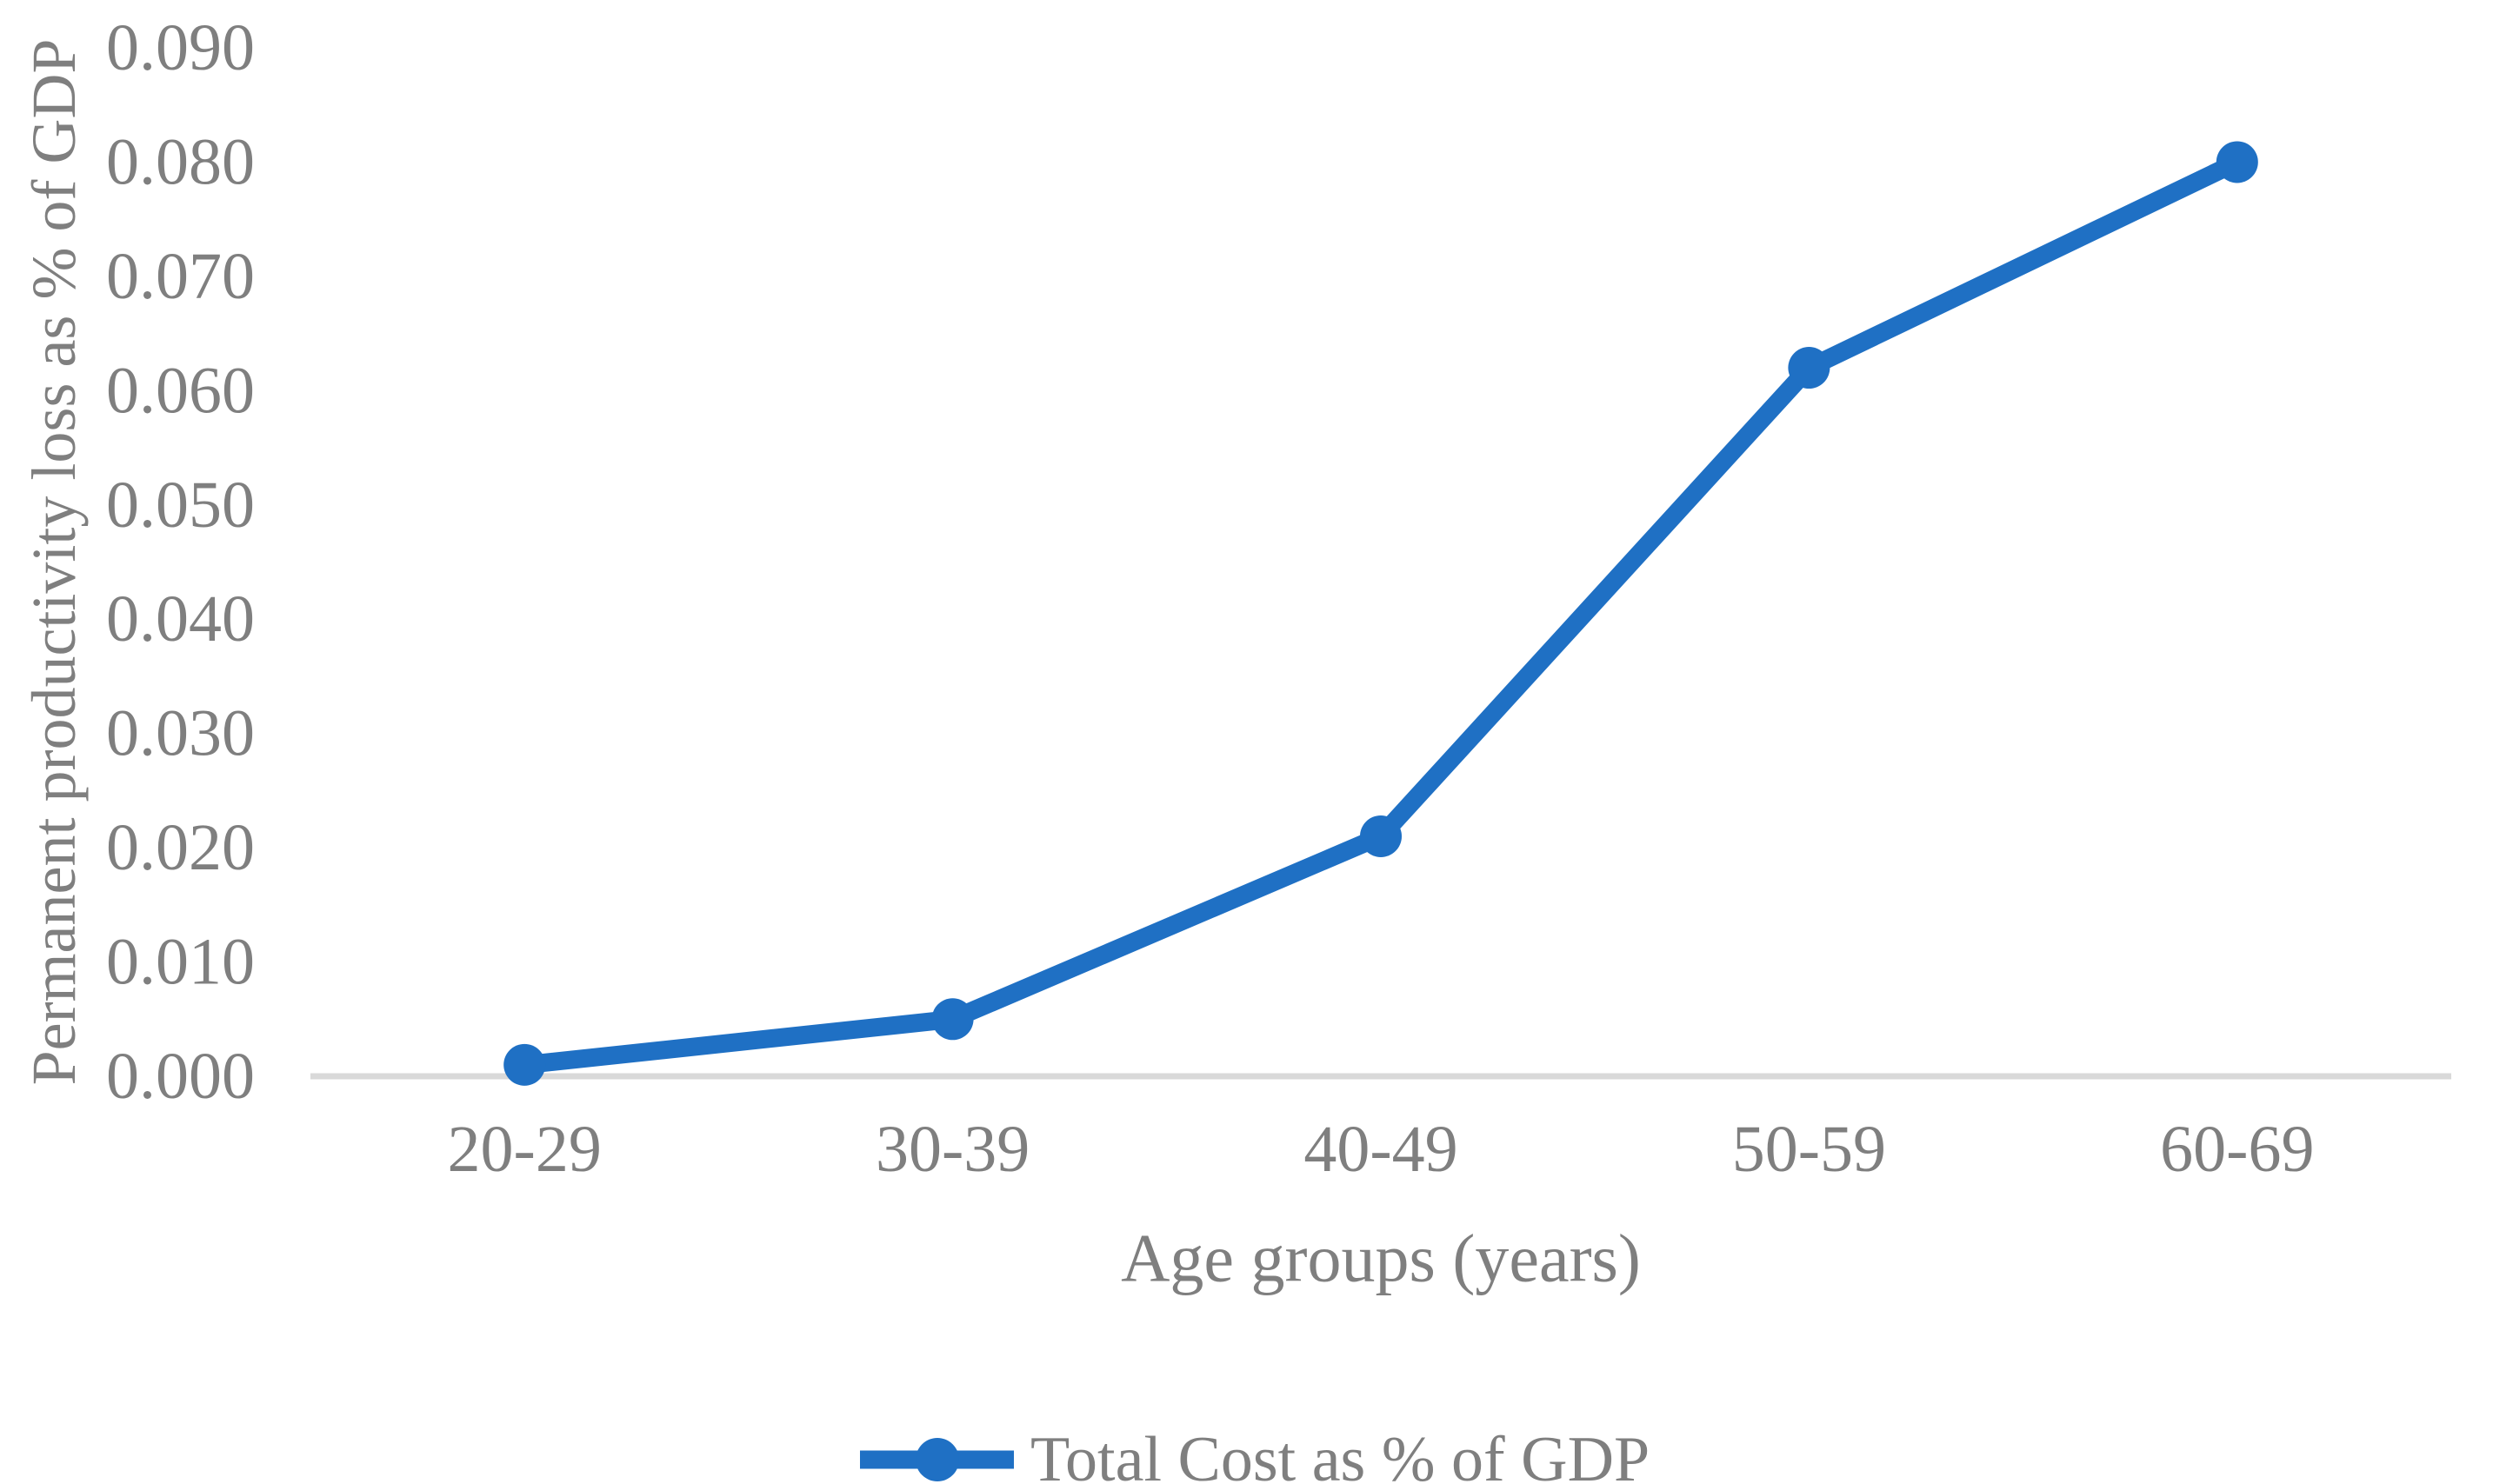  Describe the element at coordinates (180, 1076) in the screenshot. I see `y-tick-label: 0.000` at that location.